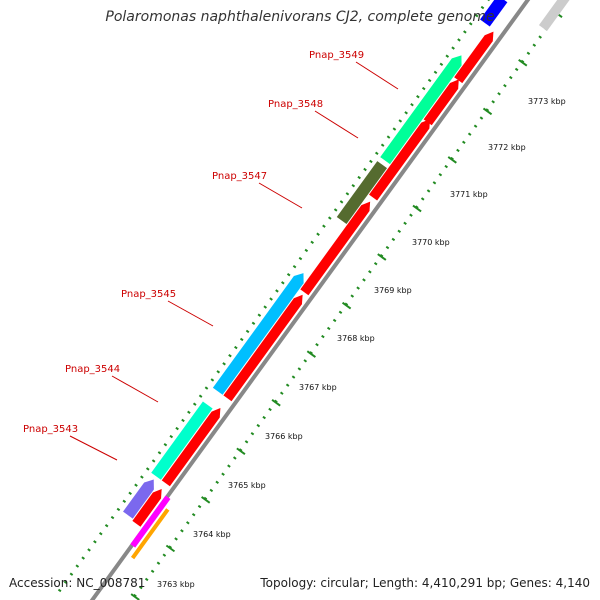 The height and width of the screenshot is (600, 600). What do you see at coordinates (77, 583) in the screenshot?
I see `accession-text: Accession: NC_008781` at bounding box center [77, 583].